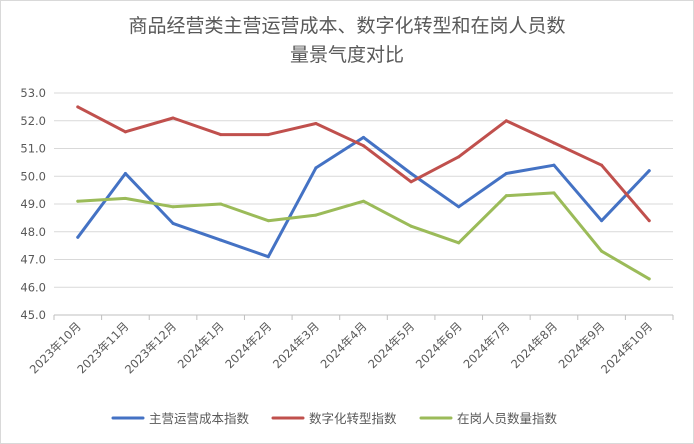 The height and width of the screenshot is (444, 694). Describe the element at coordinates (33, 287) in the screenshot. I see `y-tick-label: 46.0` at that location.